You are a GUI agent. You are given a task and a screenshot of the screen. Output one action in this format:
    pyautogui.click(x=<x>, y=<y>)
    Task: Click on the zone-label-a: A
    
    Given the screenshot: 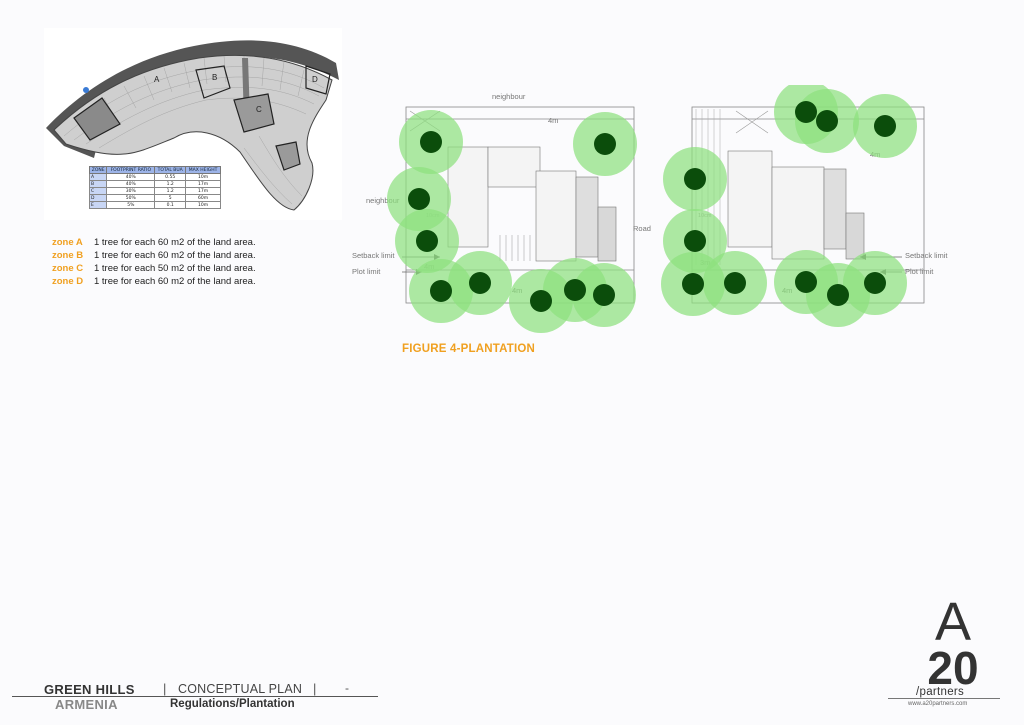 What is the action you would take?
    pyautogui.click(x=157, y=79)
    